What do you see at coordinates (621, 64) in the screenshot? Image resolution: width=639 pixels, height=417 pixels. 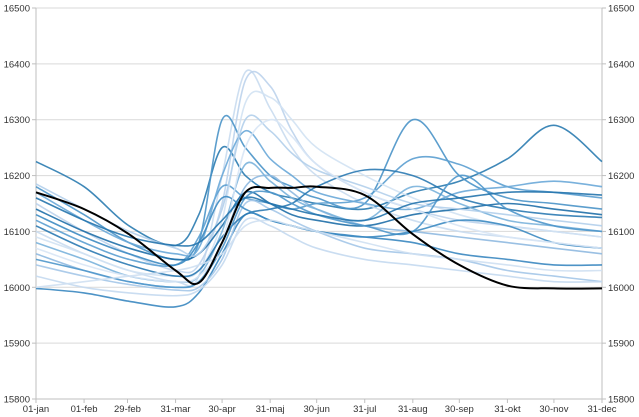 I see `y-tick-label-right: 16400` at bounding box center [621, 64].